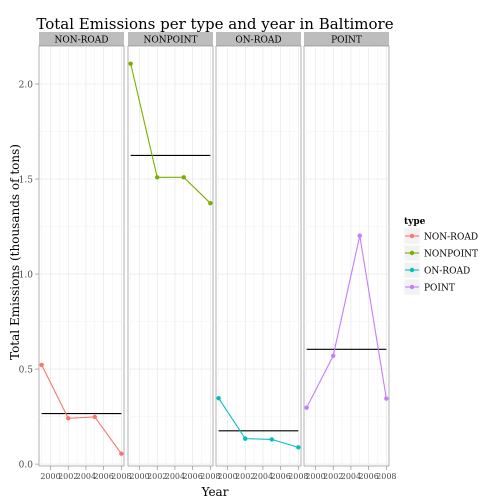 This screenshot has width=504, height=504. I want to click on legend-label: POINT, so click(439, 289).